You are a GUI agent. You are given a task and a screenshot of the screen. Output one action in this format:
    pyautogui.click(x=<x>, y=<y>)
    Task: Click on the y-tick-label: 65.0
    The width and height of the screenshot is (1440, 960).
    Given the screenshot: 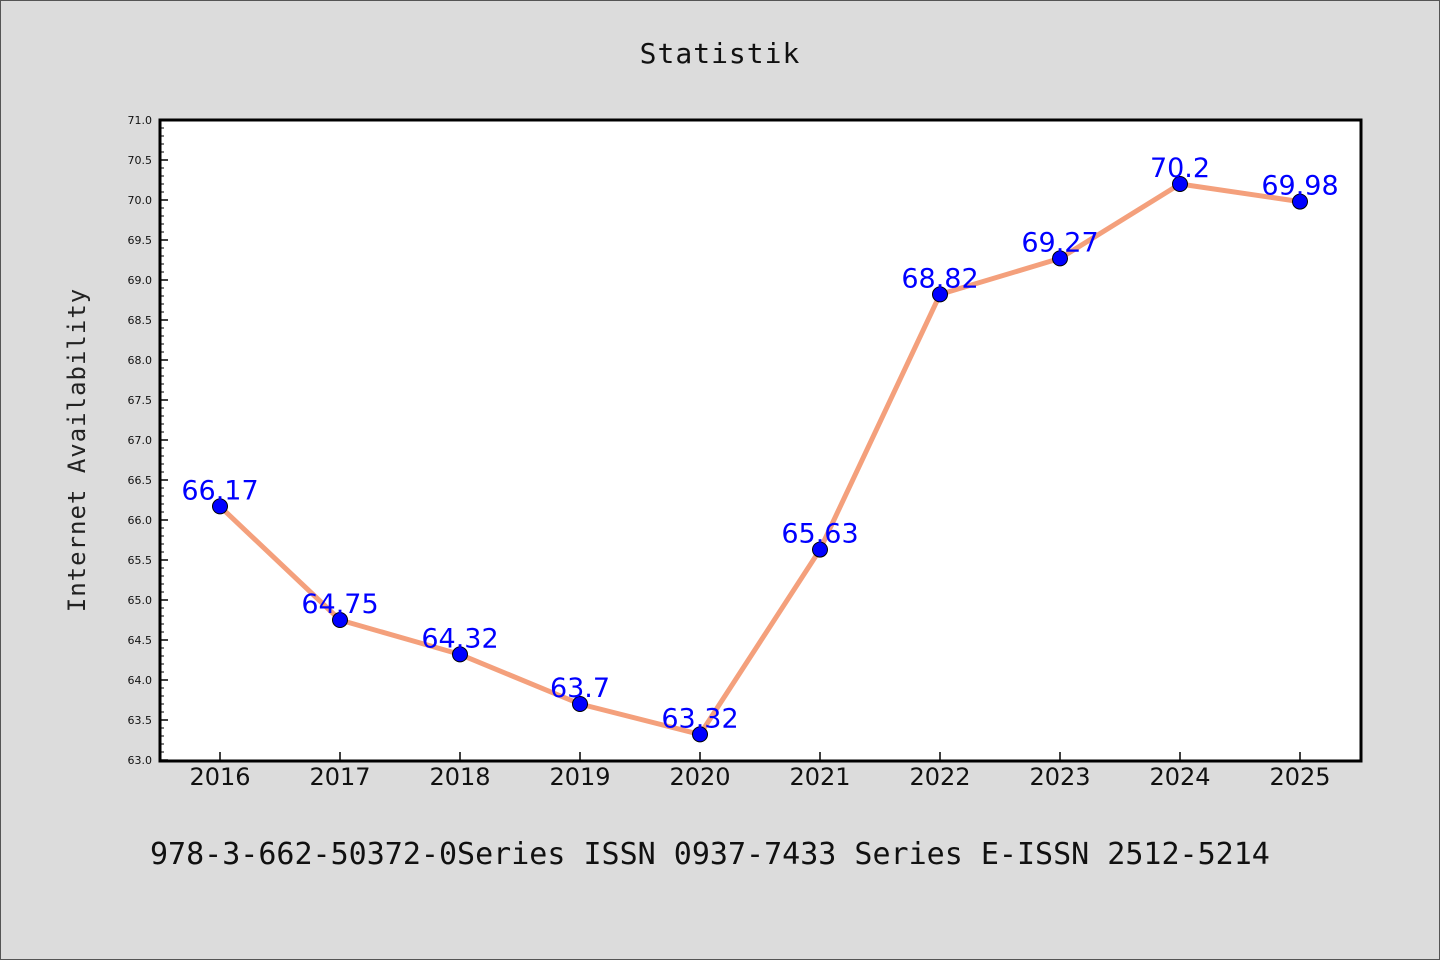 What is the action you would take?
    pyautogui.click(x=140, y=600)
    